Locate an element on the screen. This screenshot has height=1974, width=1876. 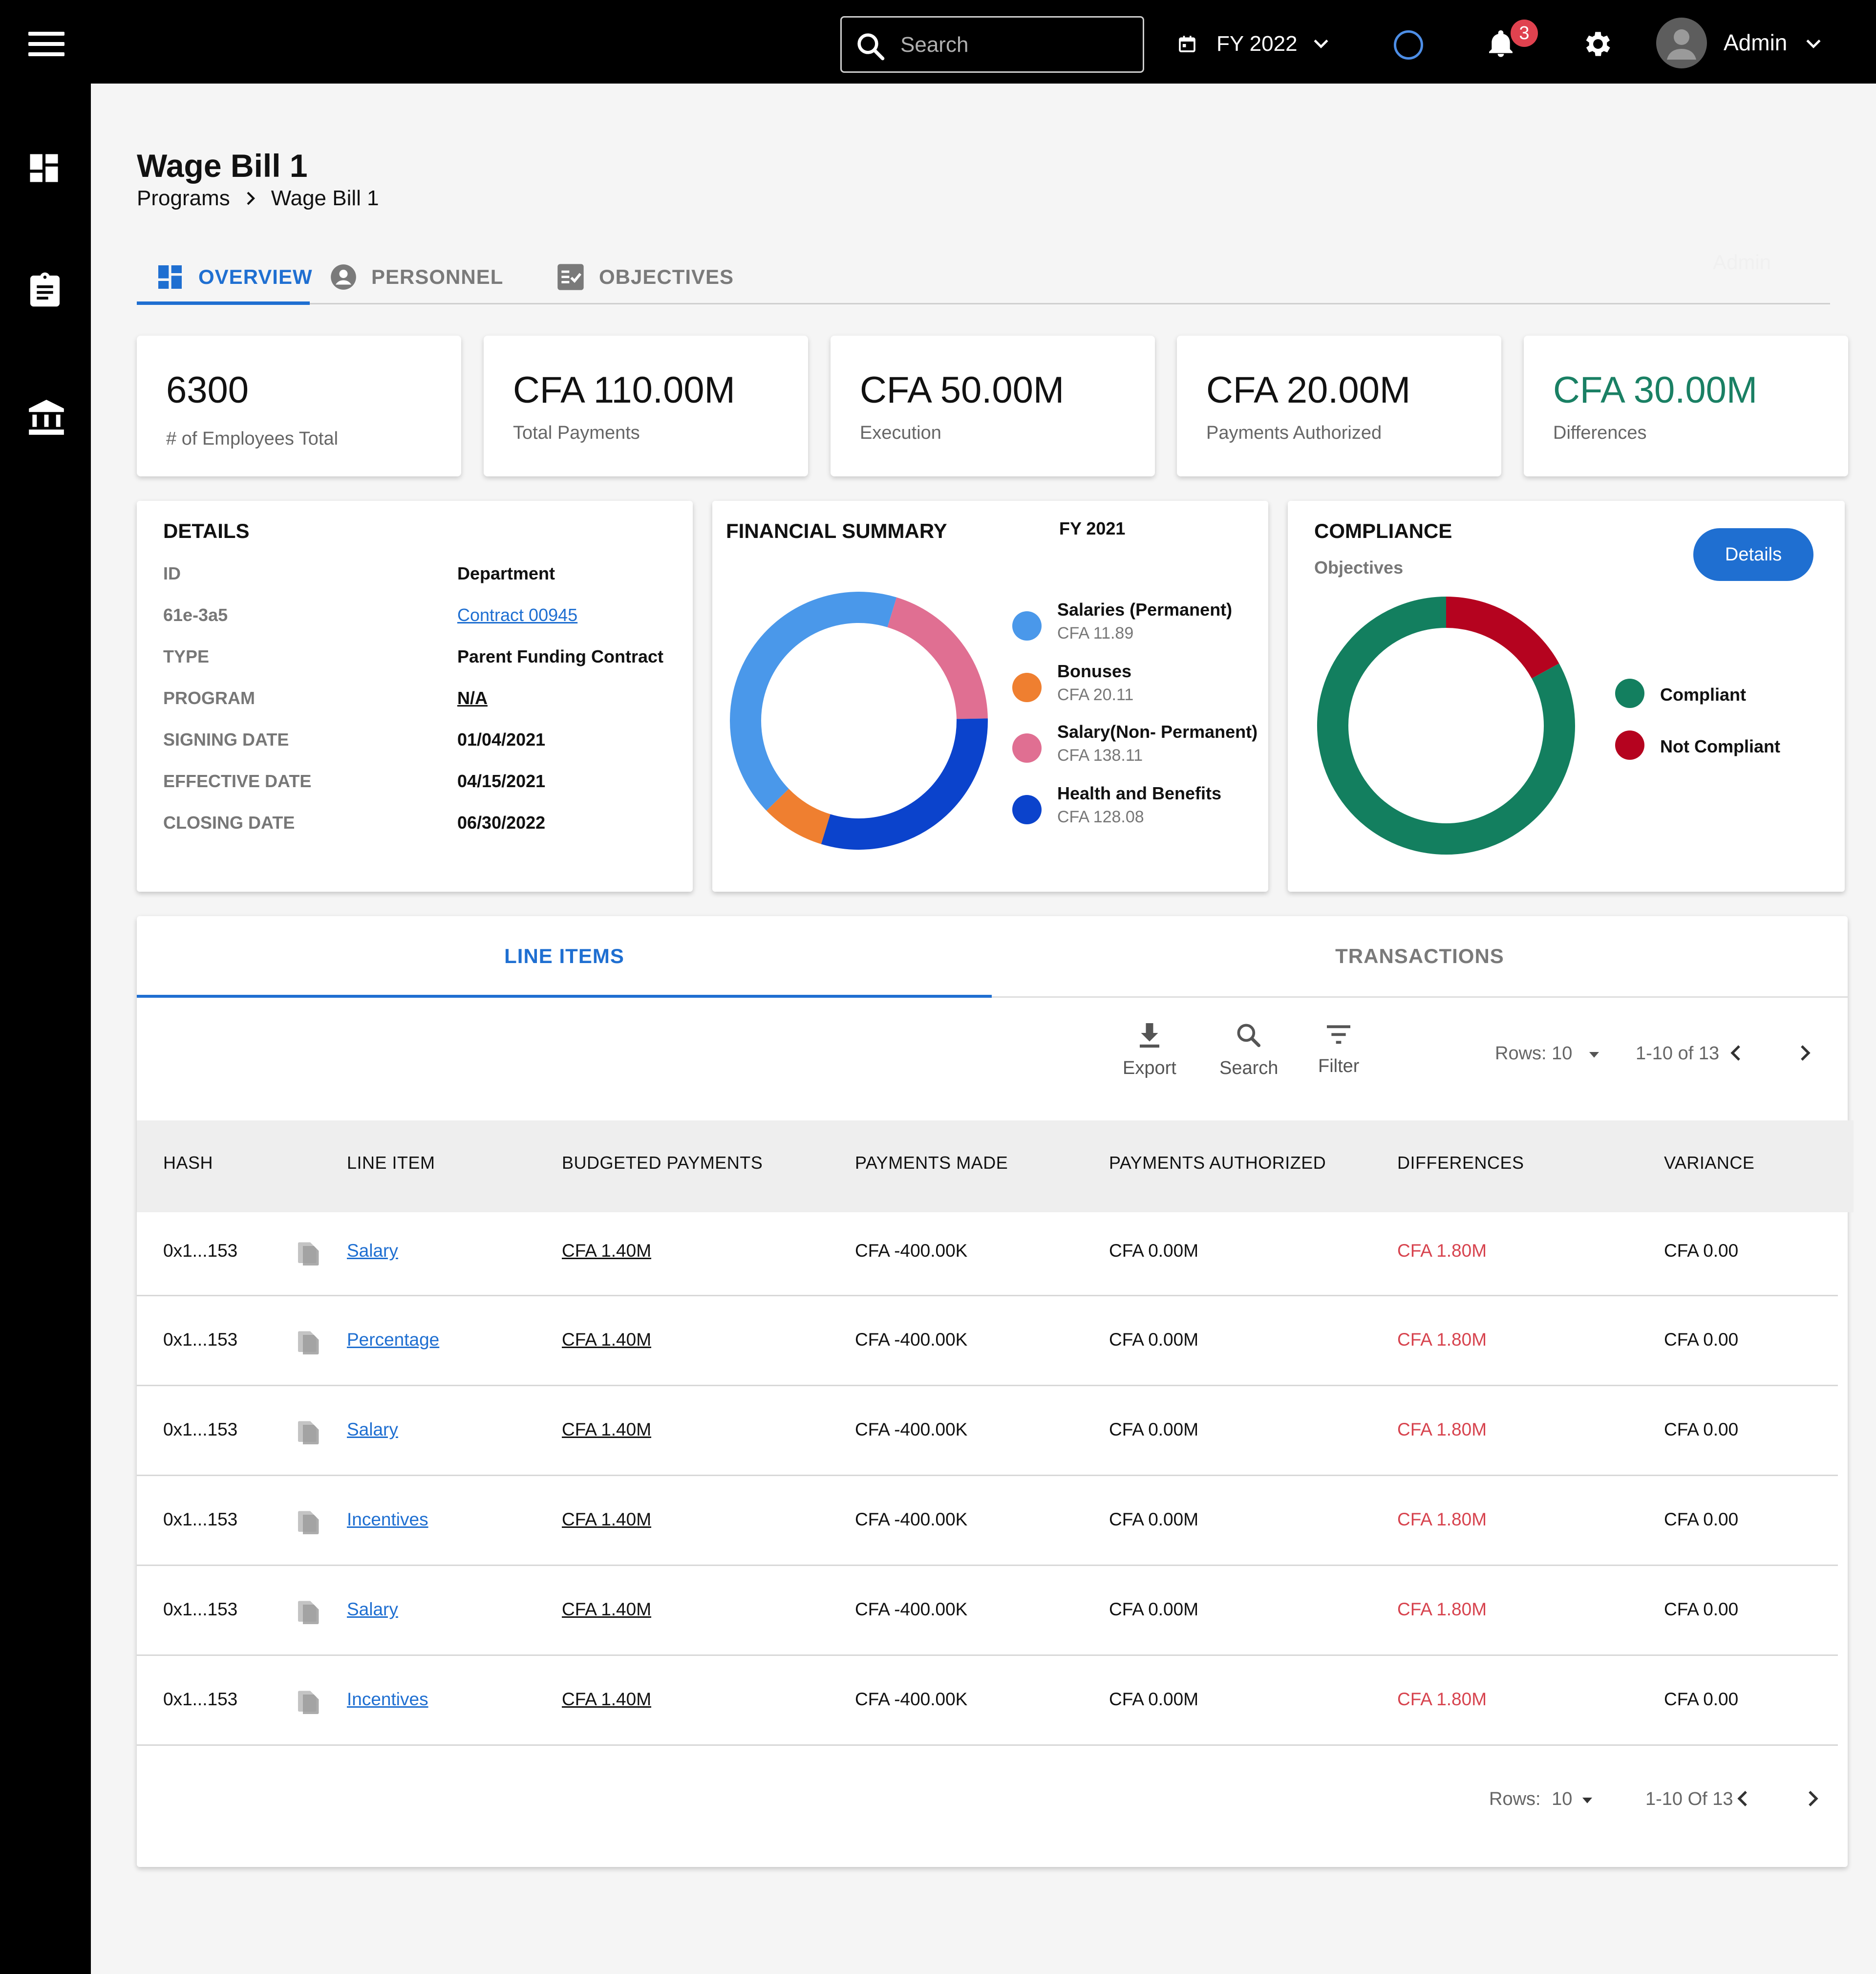
export-button: Export is located at coordinates (1149, 1049).